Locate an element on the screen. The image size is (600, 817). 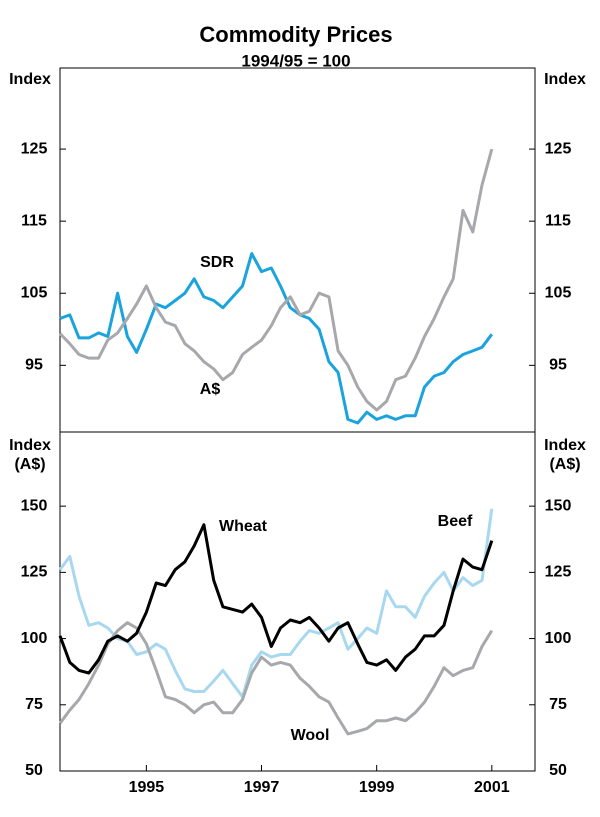
y2-tick-label: 115 is located at coordinates (558, 220).